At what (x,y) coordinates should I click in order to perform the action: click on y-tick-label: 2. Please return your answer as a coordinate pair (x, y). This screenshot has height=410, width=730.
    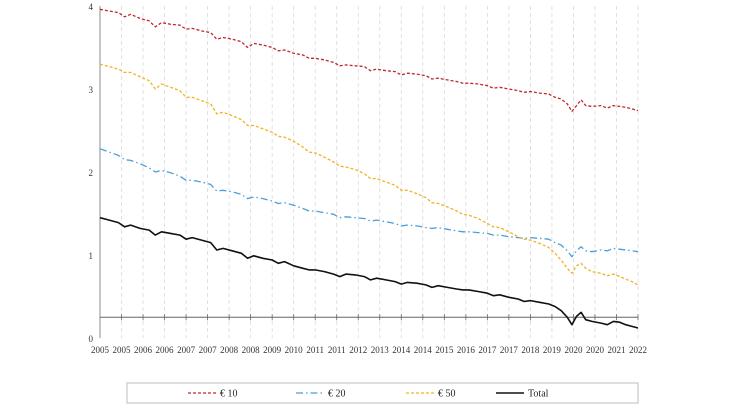
    Looking at the image, I should click on (91, 173).